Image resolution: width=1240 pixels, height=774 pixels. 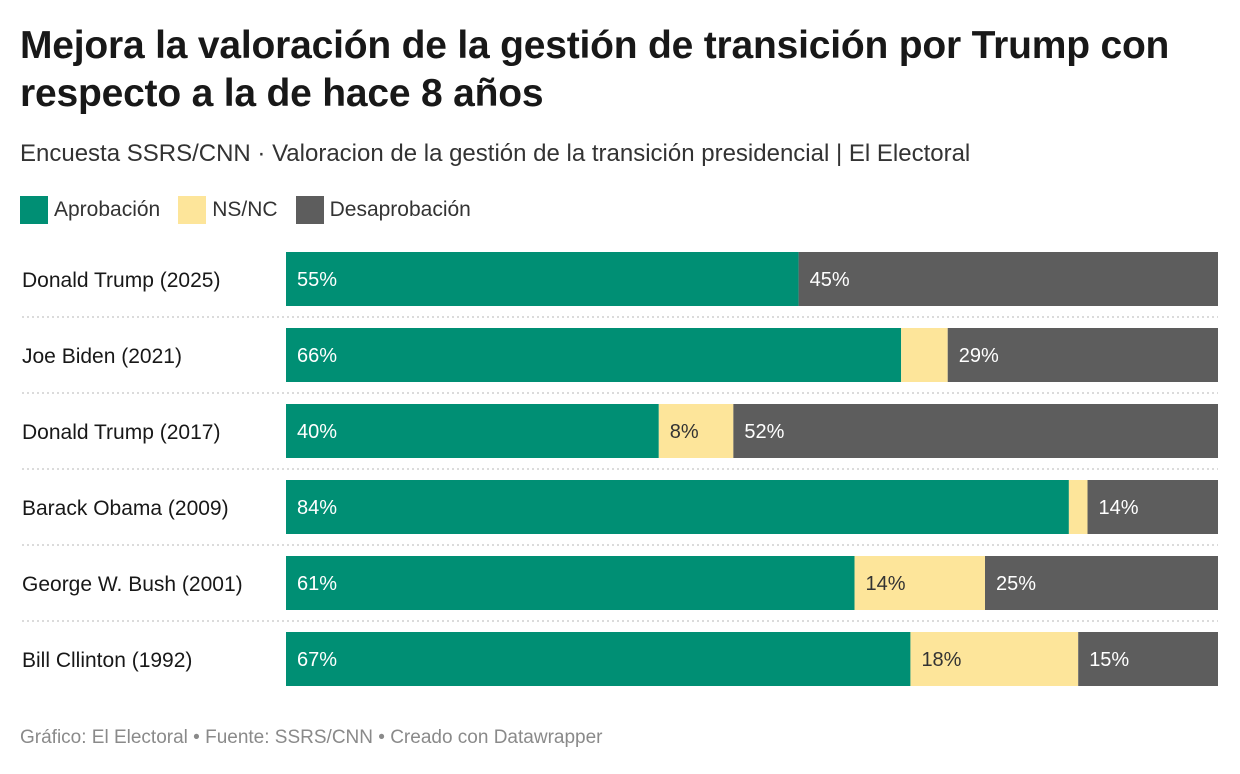 What do you see at coordinates (121, 432) in the screenshot?
I see `row-label: Donald Trump (2017)` at bounding box center [121, 432].